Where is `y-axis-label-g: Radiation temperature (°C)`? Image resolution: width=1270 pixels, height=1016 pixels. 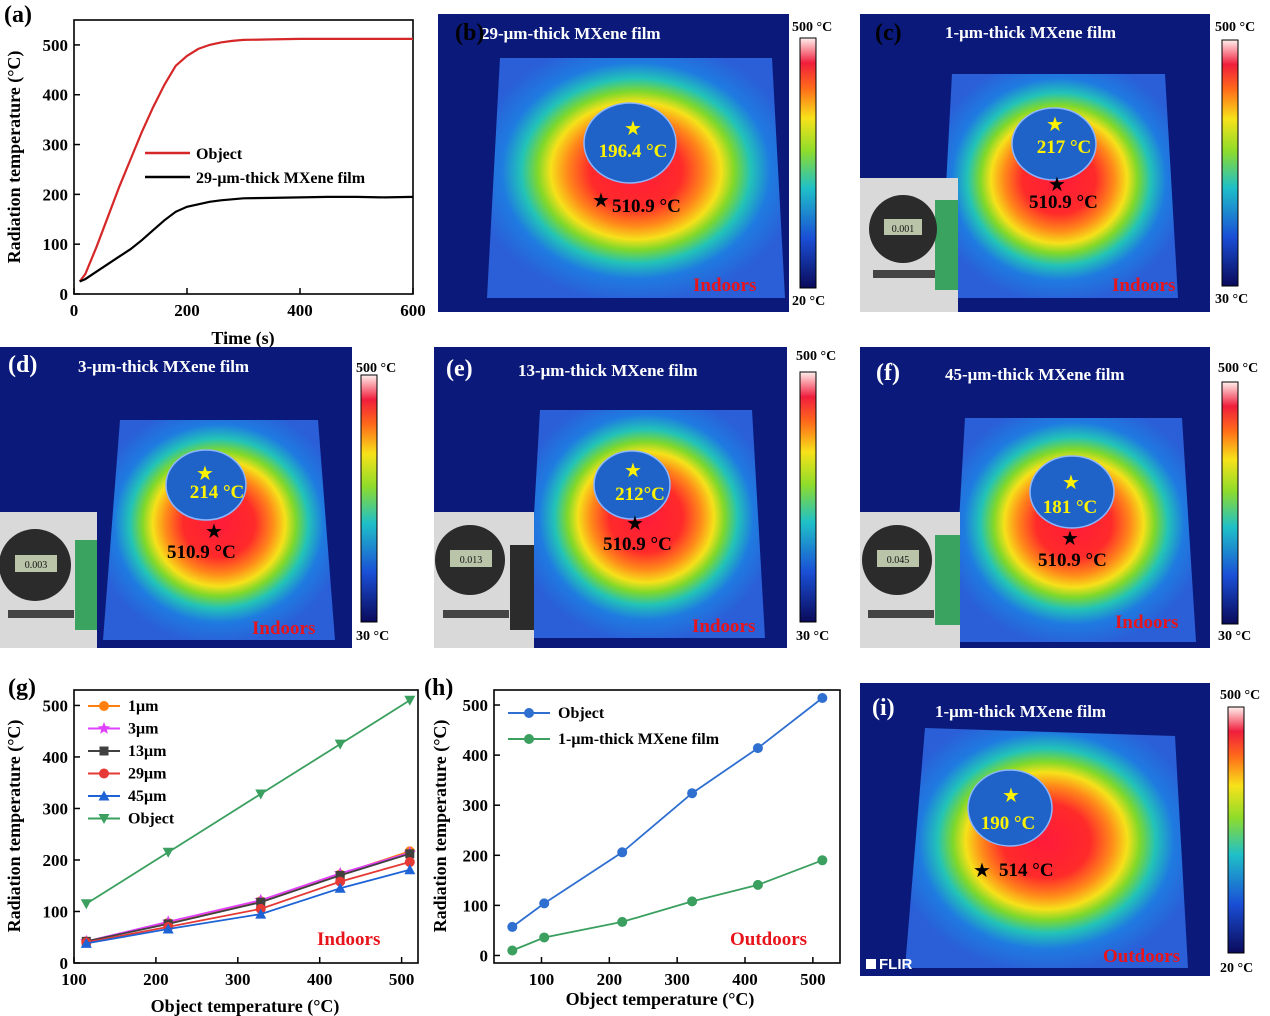 y-axis-label-g: Radiation temperature (°C) is located at coordinates (14, 826).